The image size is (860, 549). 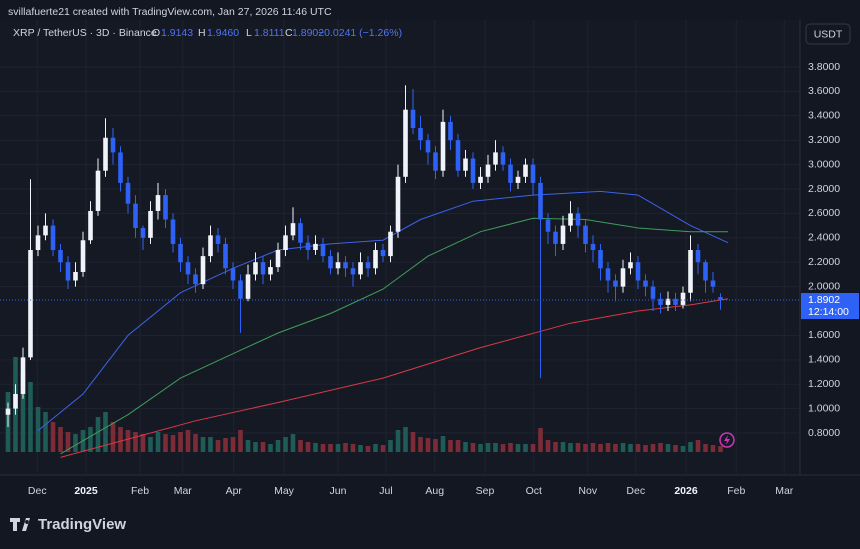 What do you see at coordinates (824, 140) in the screenshot?
I see `y-tick-label: 3.2000` at bounding box center [824, 140].